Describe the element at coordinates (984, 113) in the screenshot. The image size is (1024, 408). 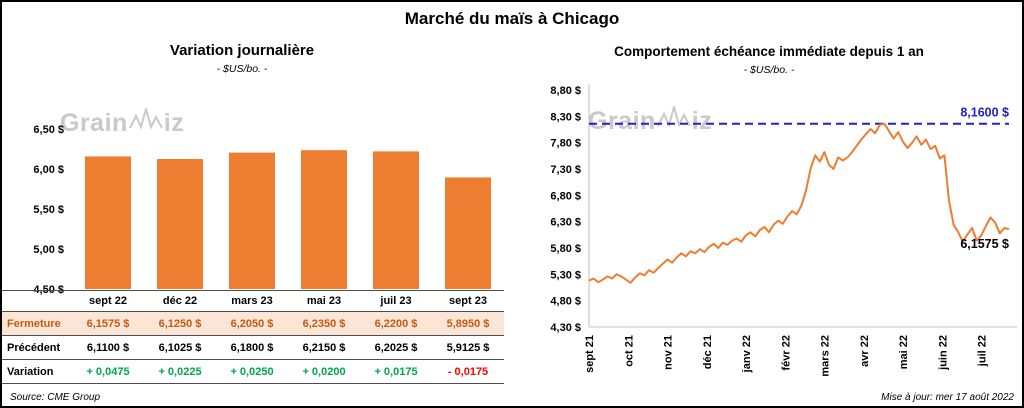
I see `high-value-label: 8,1600 $` at that location.